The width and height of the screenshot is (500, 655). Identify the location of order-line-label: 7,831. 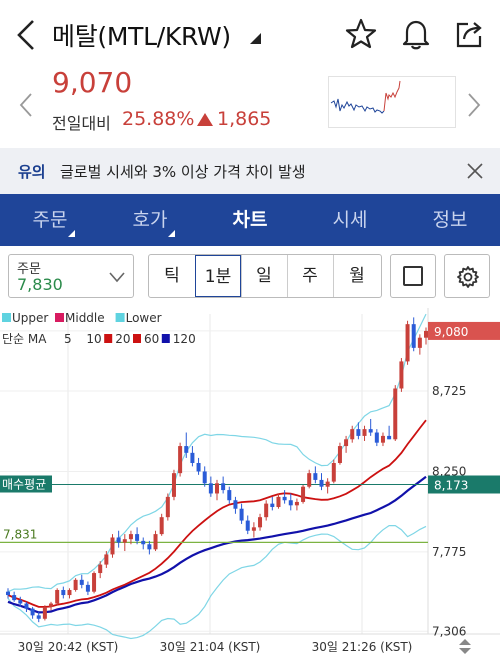
(20, 534).